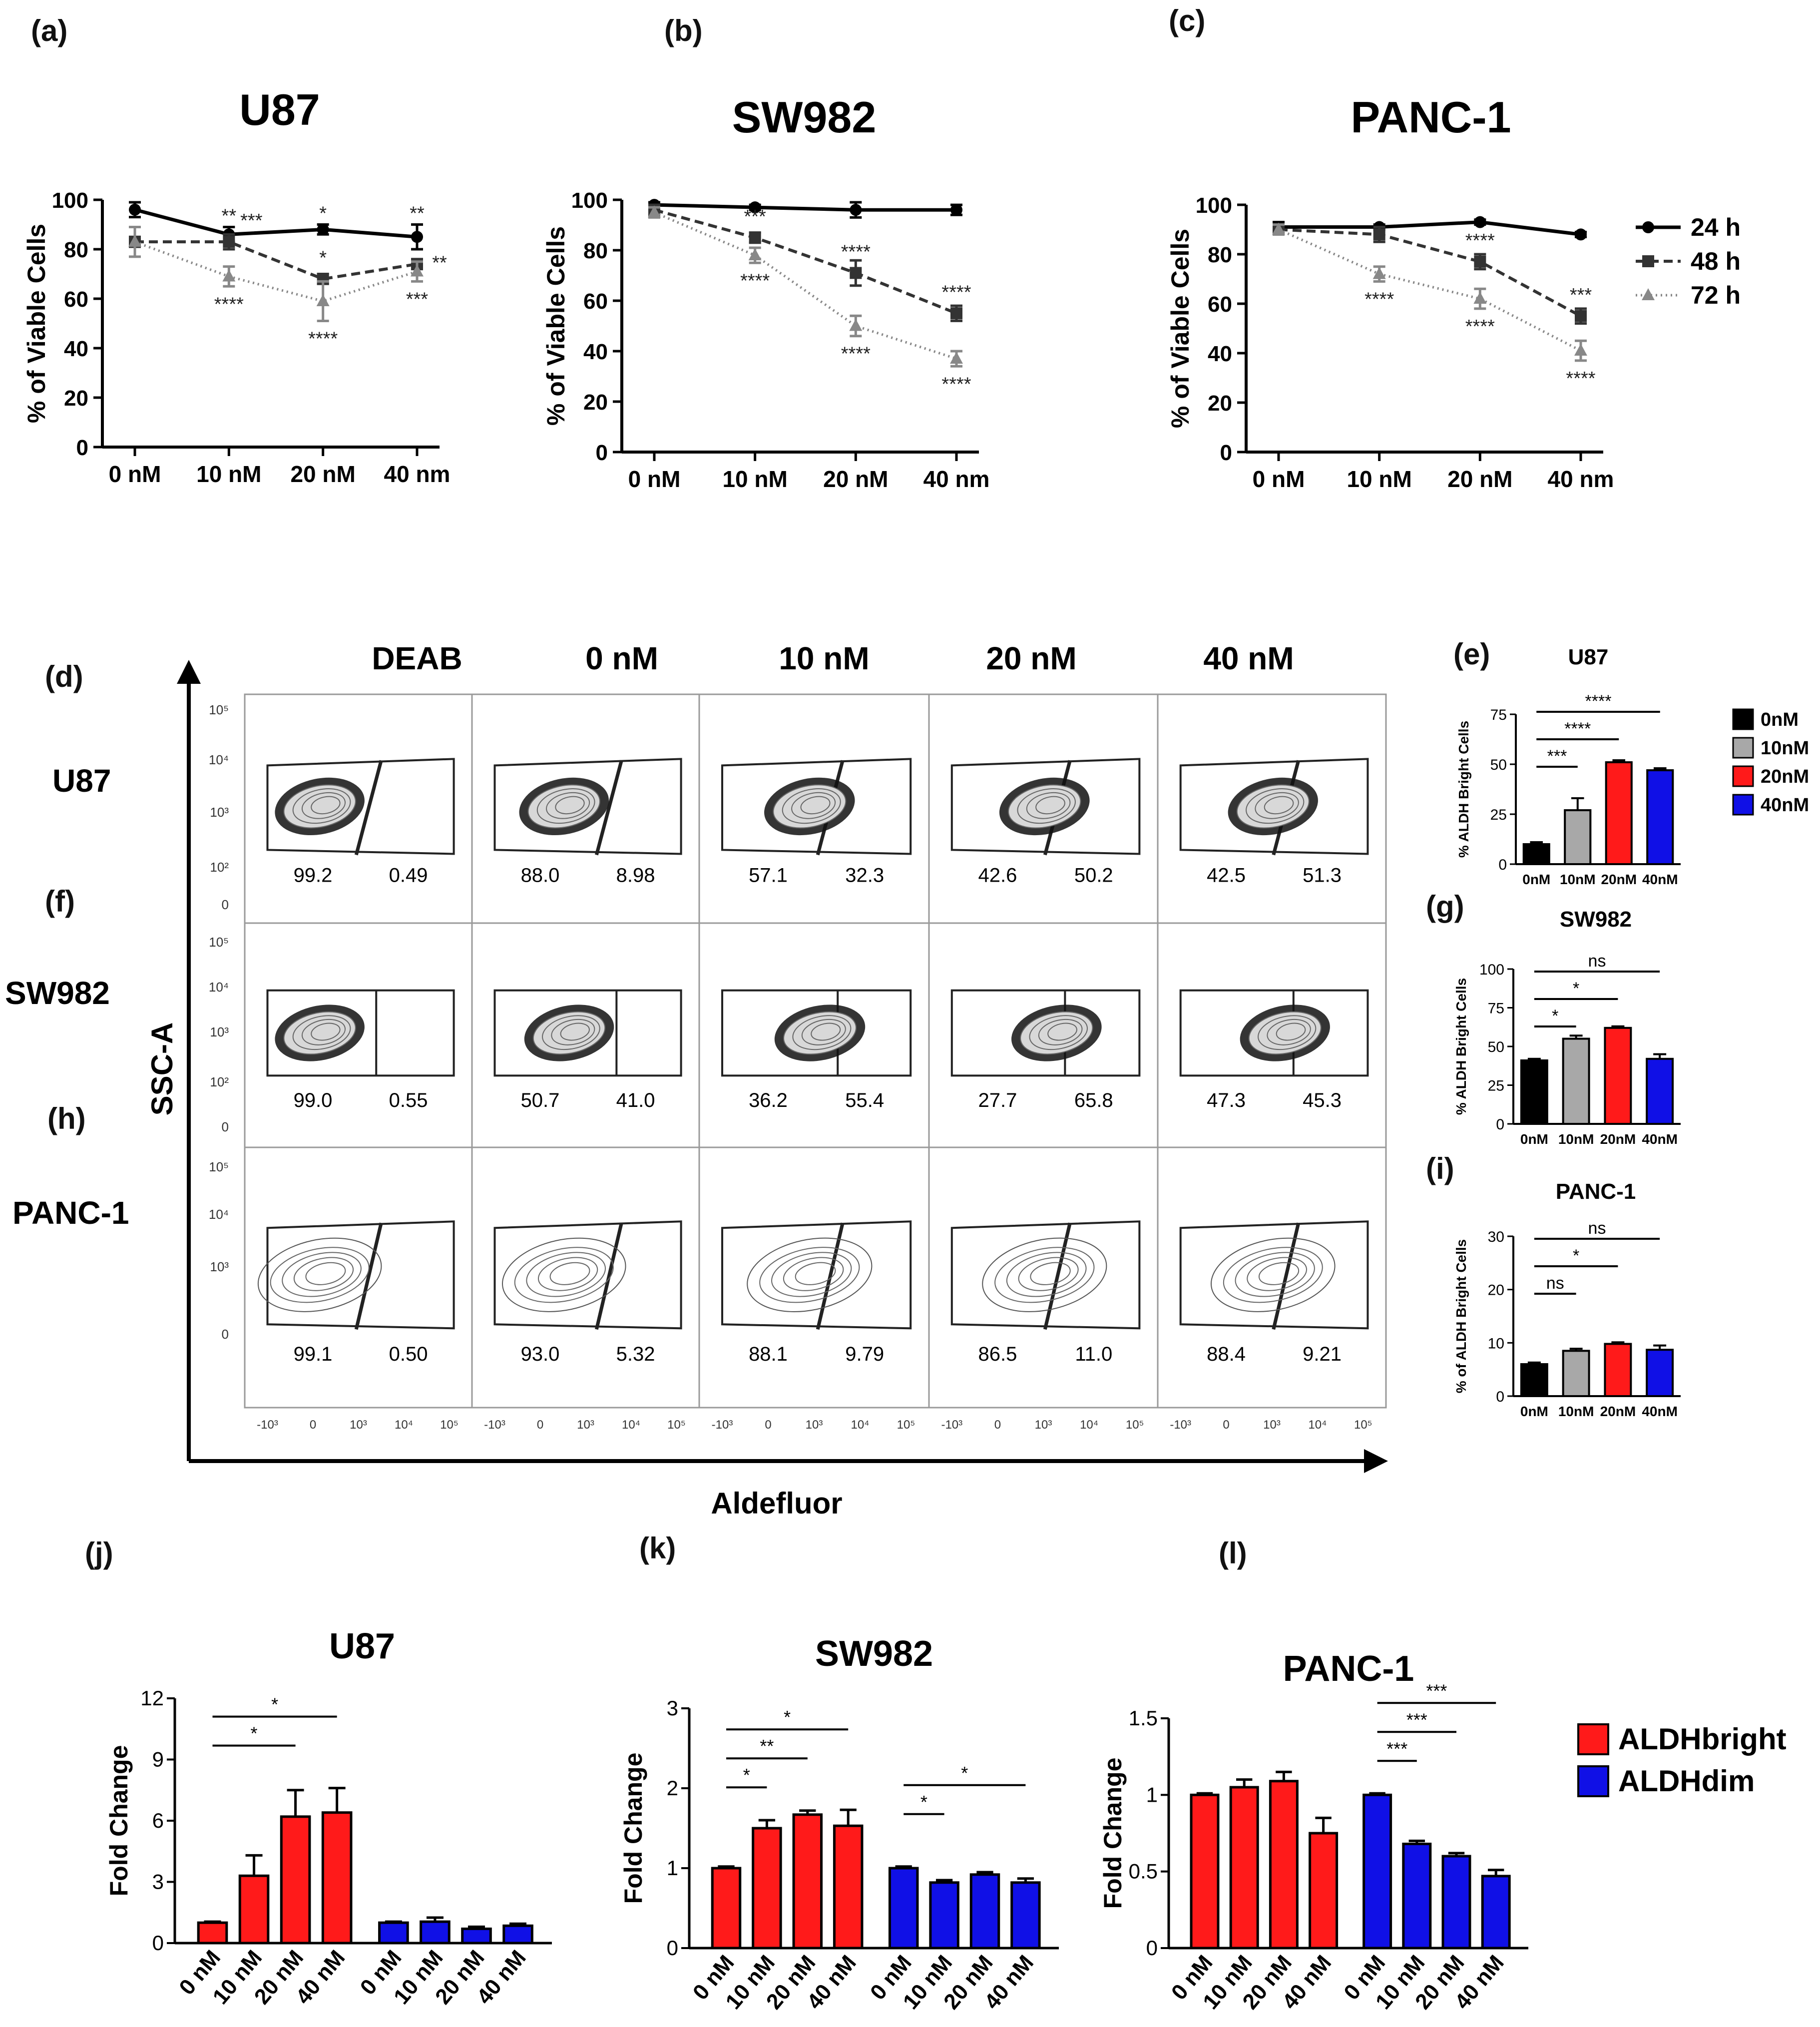  I want to click on x-tick-label: 40nM, so click(1660, 879).